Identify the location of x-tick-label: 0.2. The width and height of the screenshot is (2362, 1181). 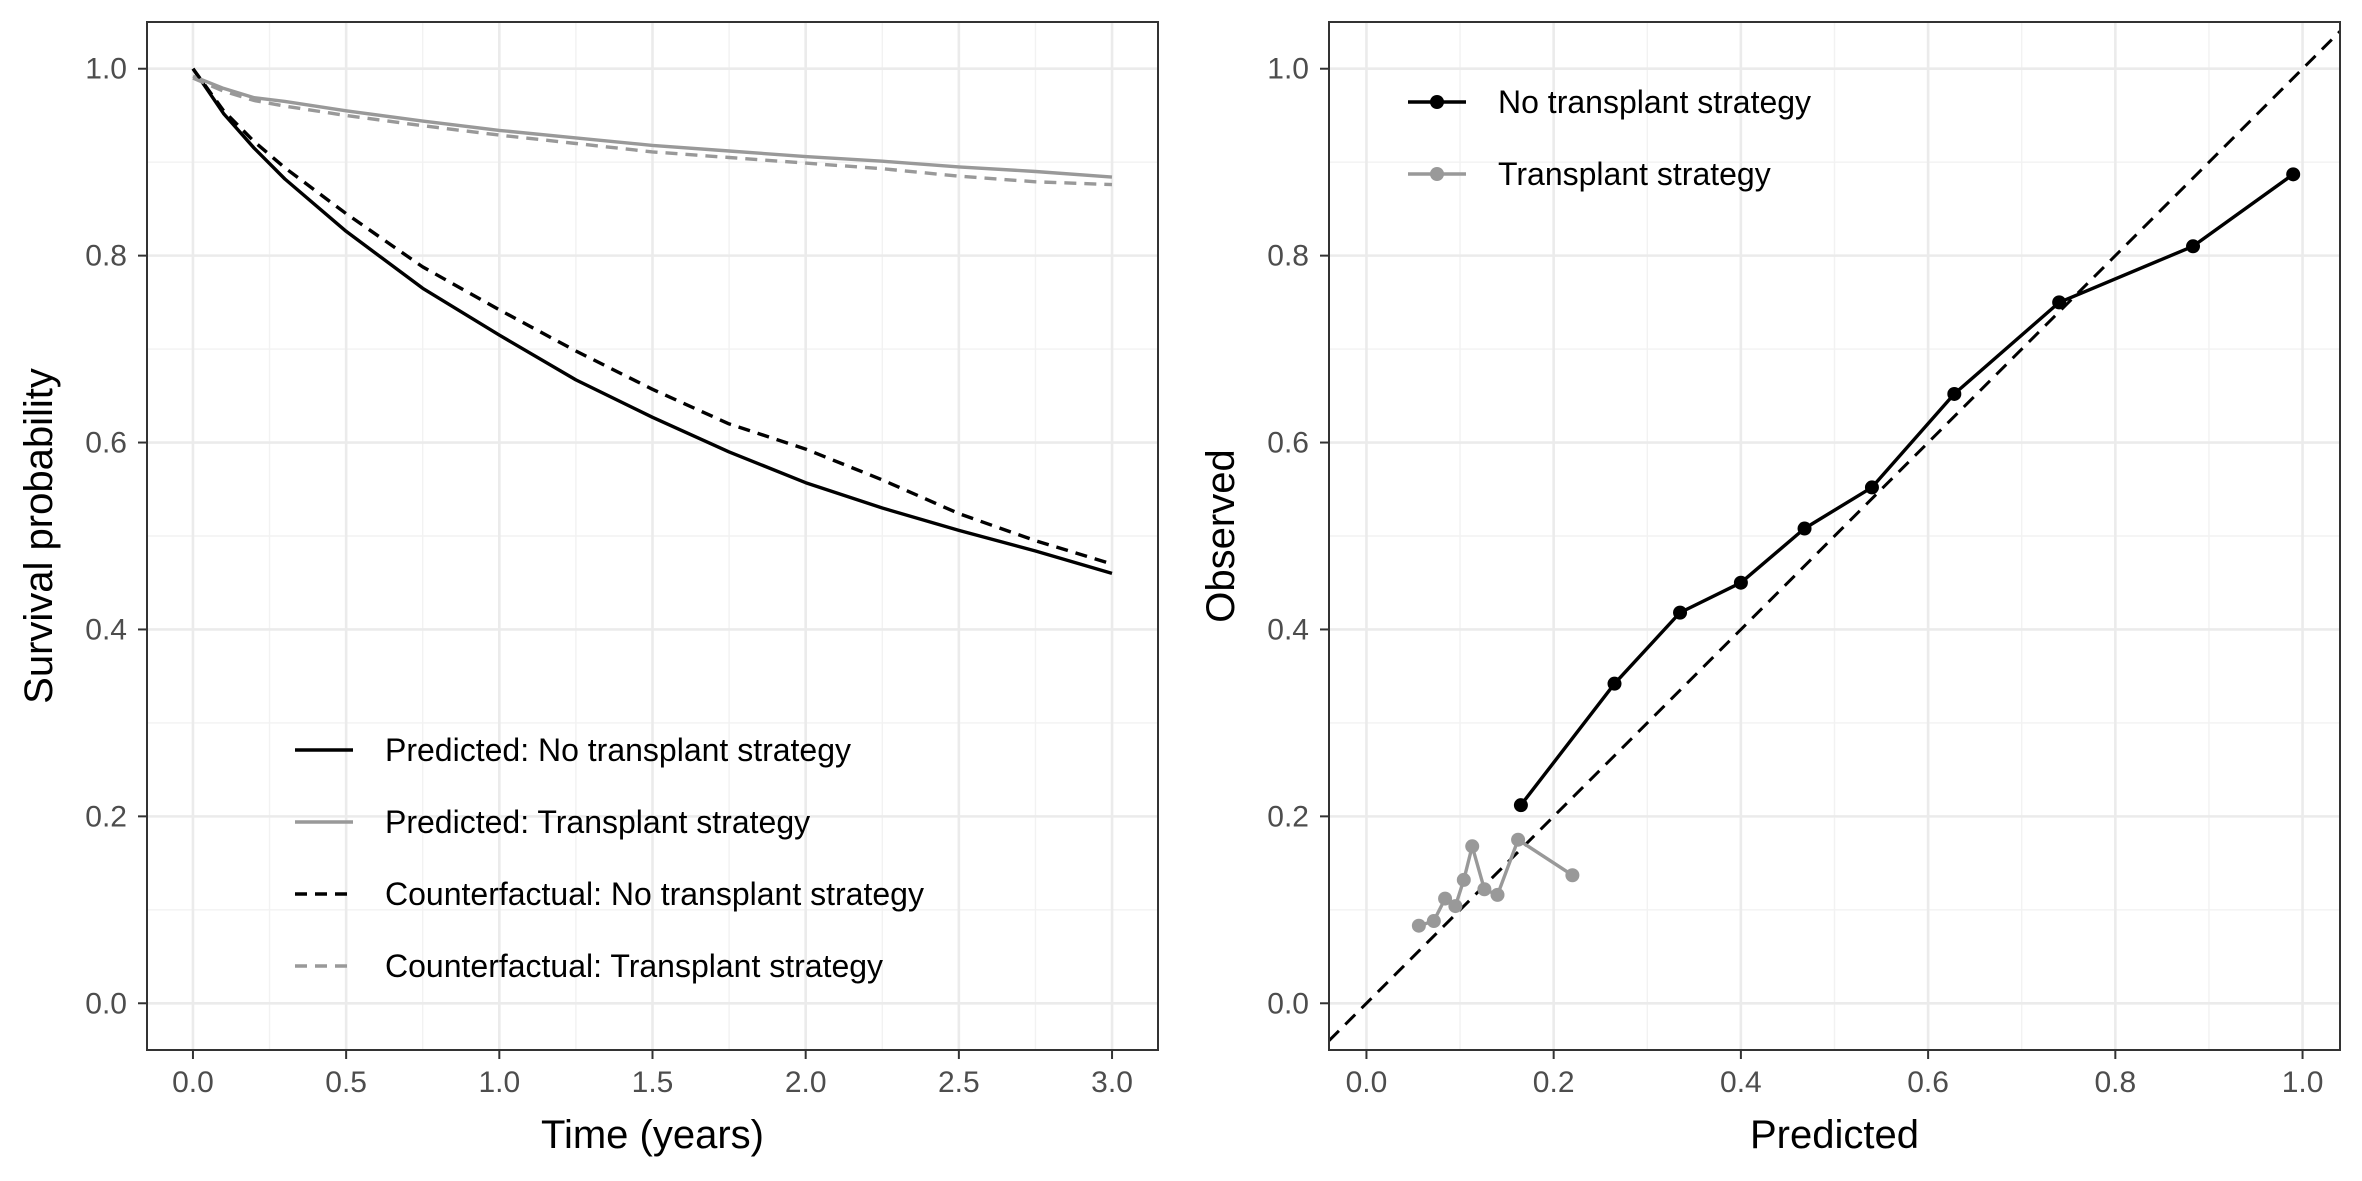
(1554, 1082).